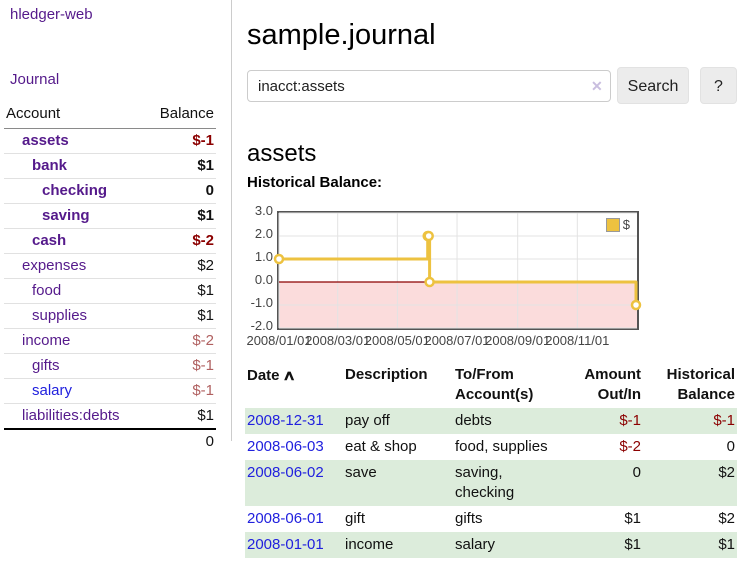 The height and width of the screenshot is (582, 742). I want to click on account-row: expenses $2, so click(110, 266).